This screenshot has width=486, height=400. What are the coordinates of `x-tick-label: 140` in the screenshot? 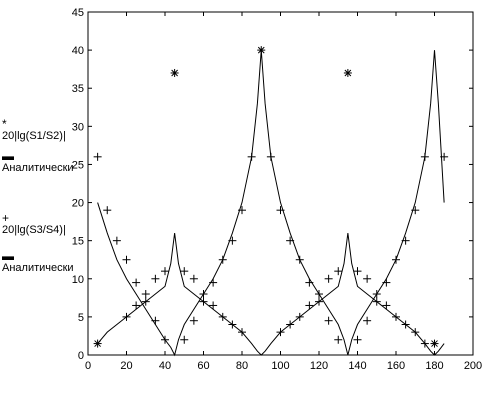 It's located at (357, 366).